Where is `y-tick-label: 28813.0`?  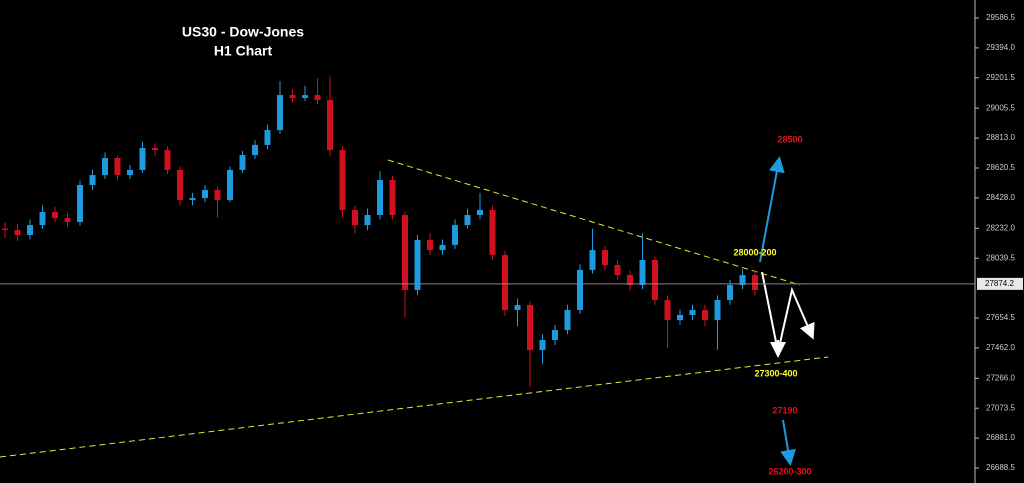
y-tick-label: 28813.0 is located at coordinates (1000, 137).